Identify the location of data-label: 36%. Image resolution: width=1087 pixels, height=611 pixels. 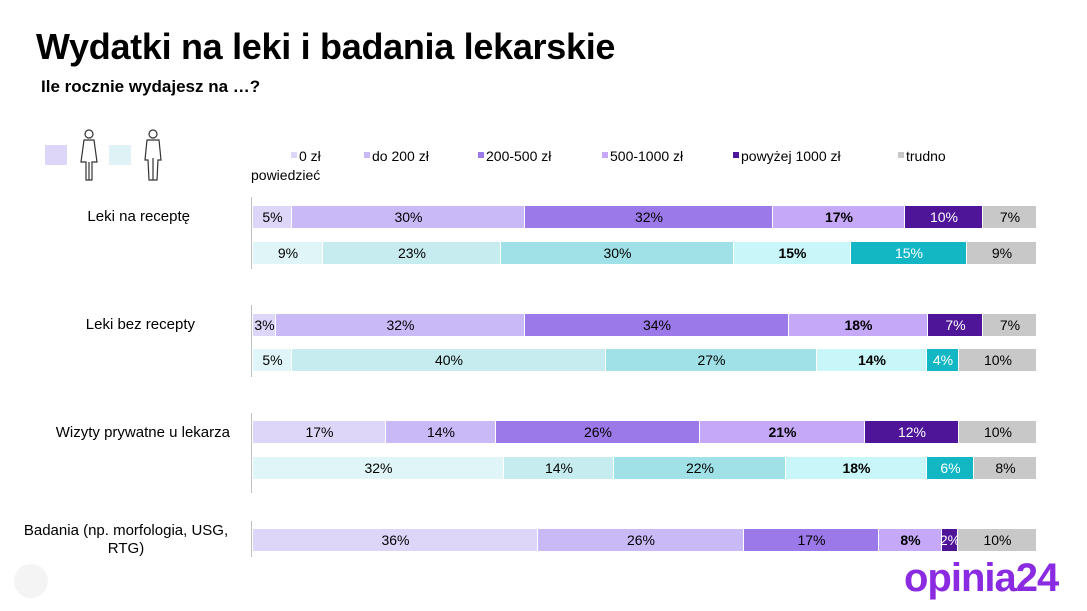
(395, 540).